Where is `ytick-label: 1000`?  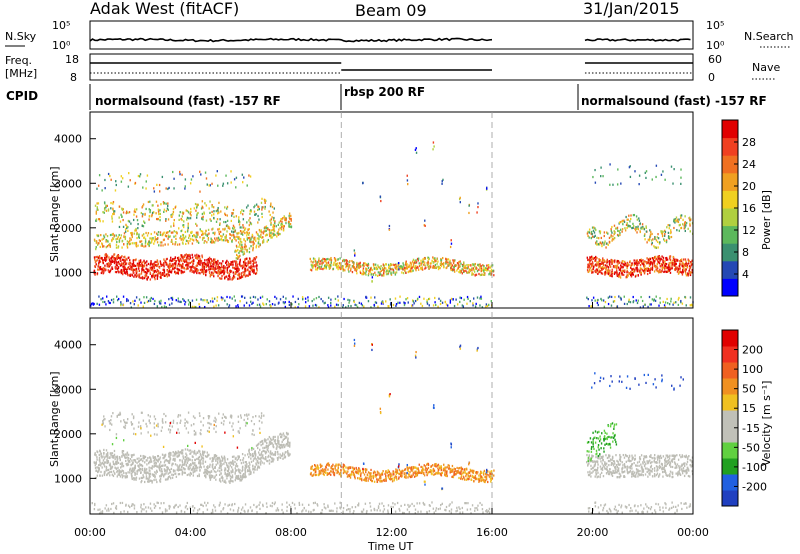 ytick-label: 1000 is located at coordinates (68, 272).